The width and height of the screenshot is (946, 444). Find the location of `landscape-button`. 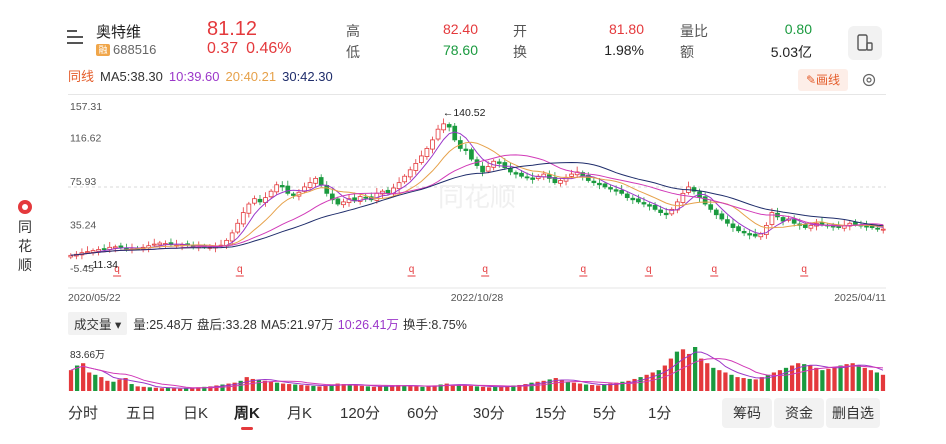

landscape-button is located at coordinates (865, 43).